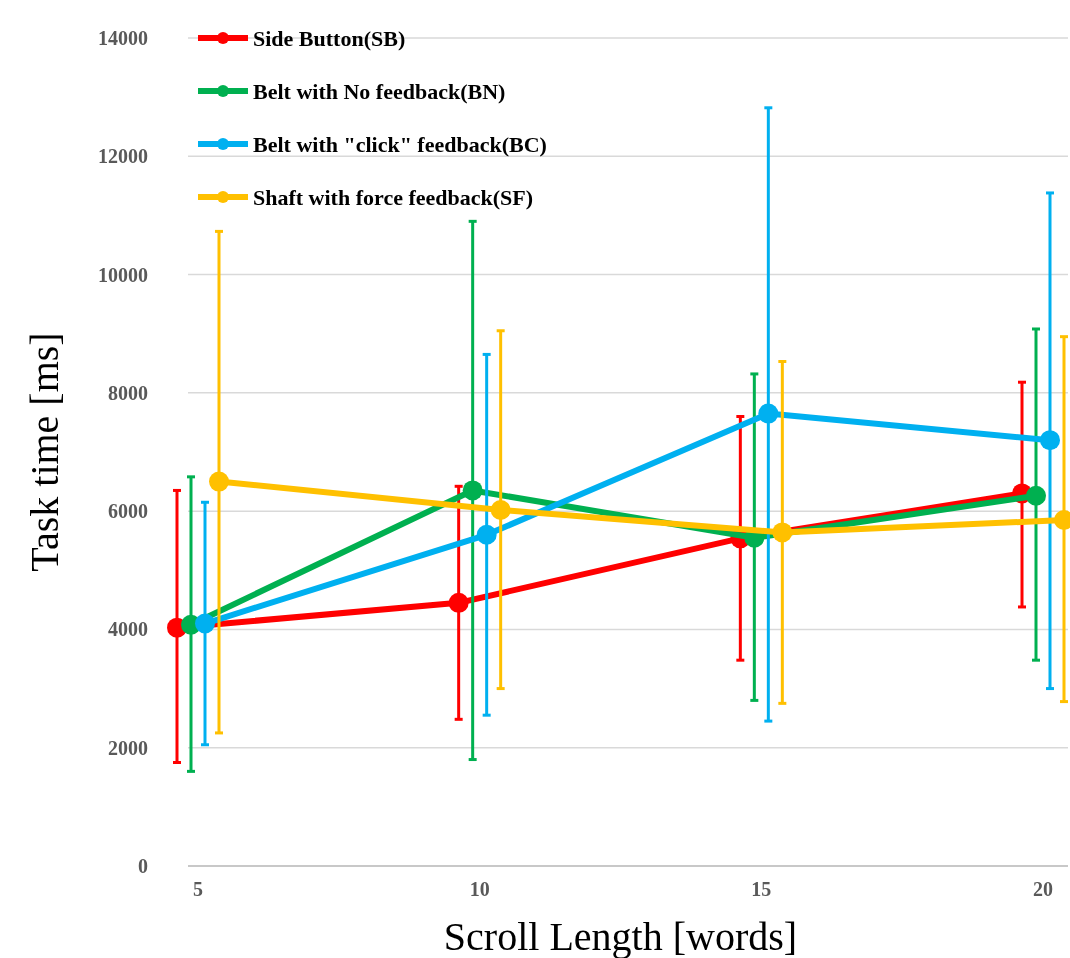 The height and width of the screenshot is (958, 1070). Describe the element at coordinates (479, 889) in the screenshot. I see `x-tick-label: 10` at that location.